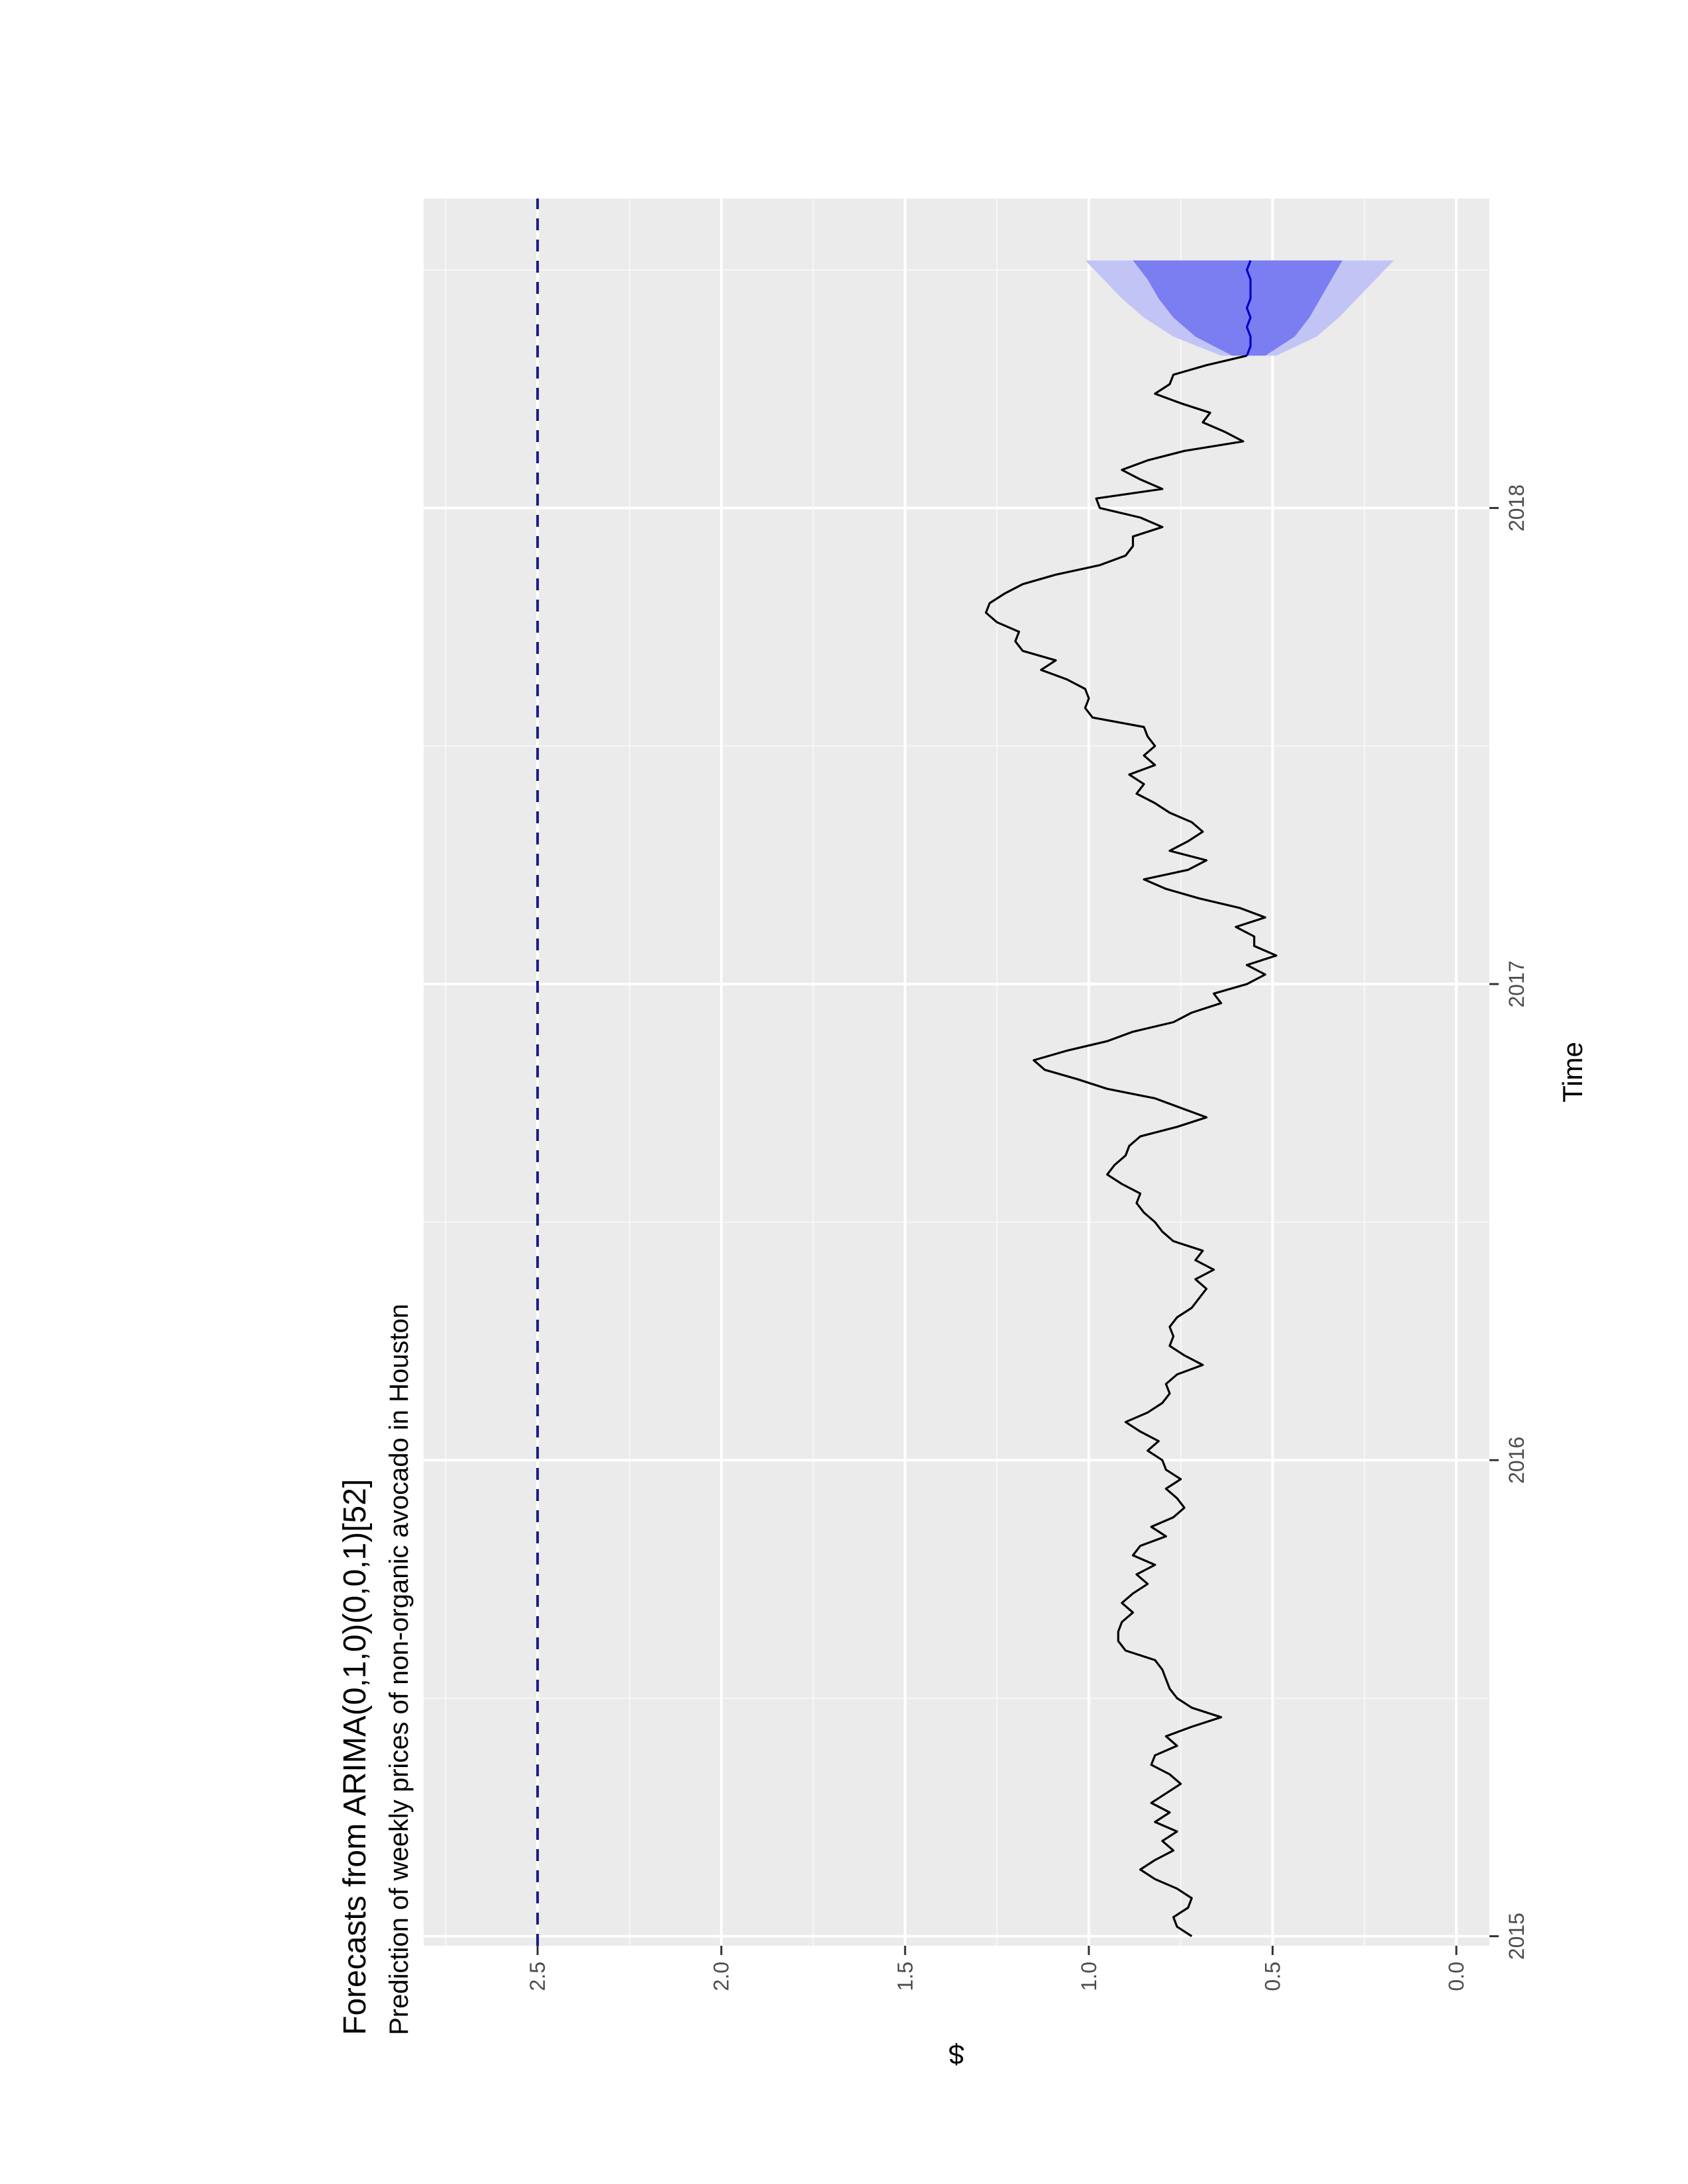  I want to click on x-tick-label: 2017, so click(1516, 984).